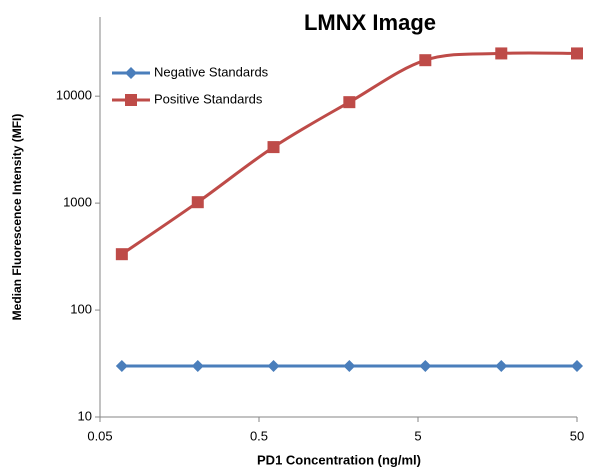 This screenshot has width=589, height=472. Describe the element at coordinates (77, 202) in the screenshot. I see `y-tick-label: 1000` at that location.